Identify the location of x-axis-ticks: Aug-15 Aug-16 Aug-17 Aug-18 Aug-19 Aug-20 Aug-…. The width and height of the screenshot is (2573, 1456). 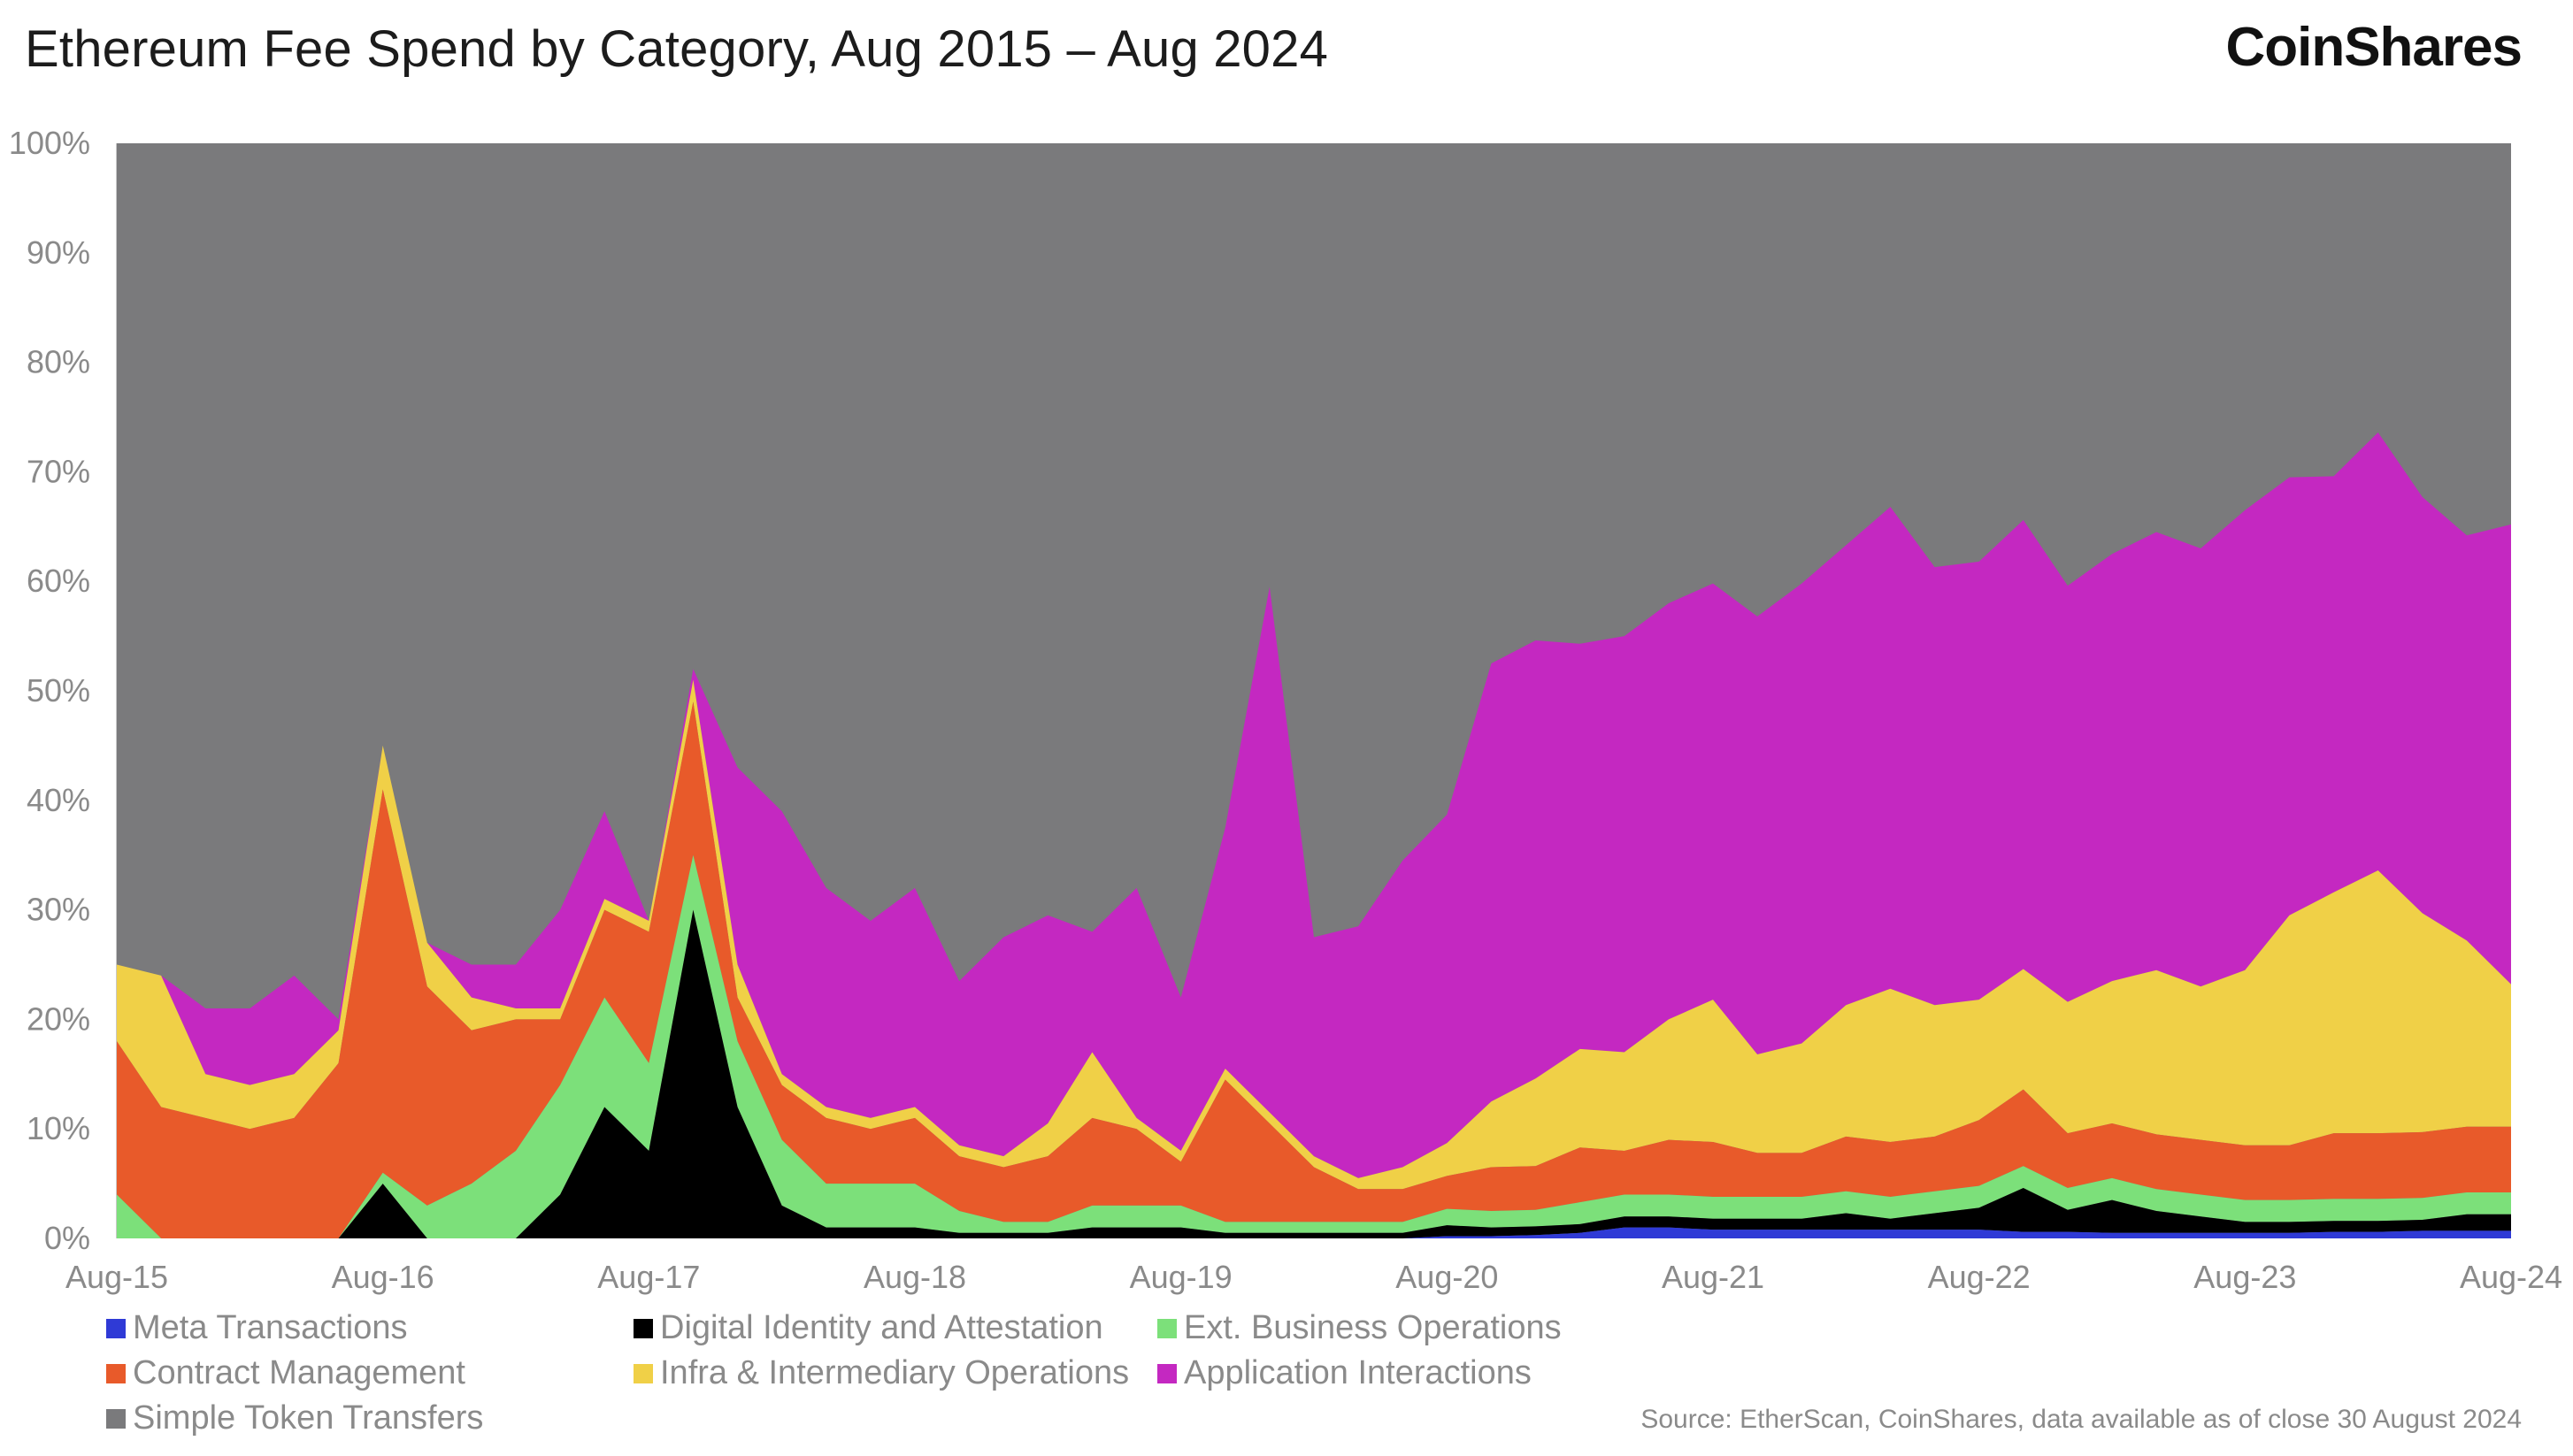
(1313, 1277).